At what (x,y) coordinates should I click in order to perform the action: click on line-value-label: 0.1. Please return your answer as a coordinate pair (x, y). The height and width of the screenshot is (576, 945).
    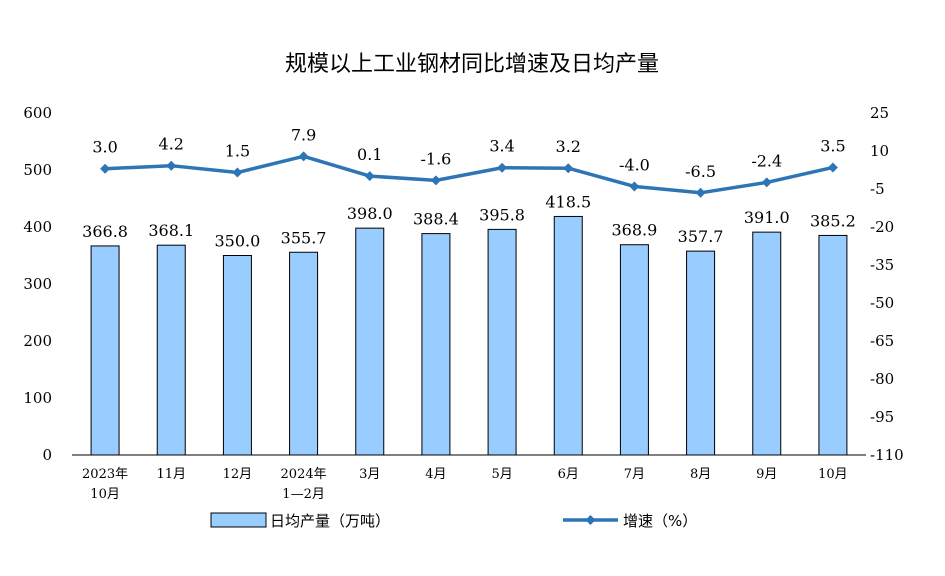
    Looking at the image, I should click on (369, 154).